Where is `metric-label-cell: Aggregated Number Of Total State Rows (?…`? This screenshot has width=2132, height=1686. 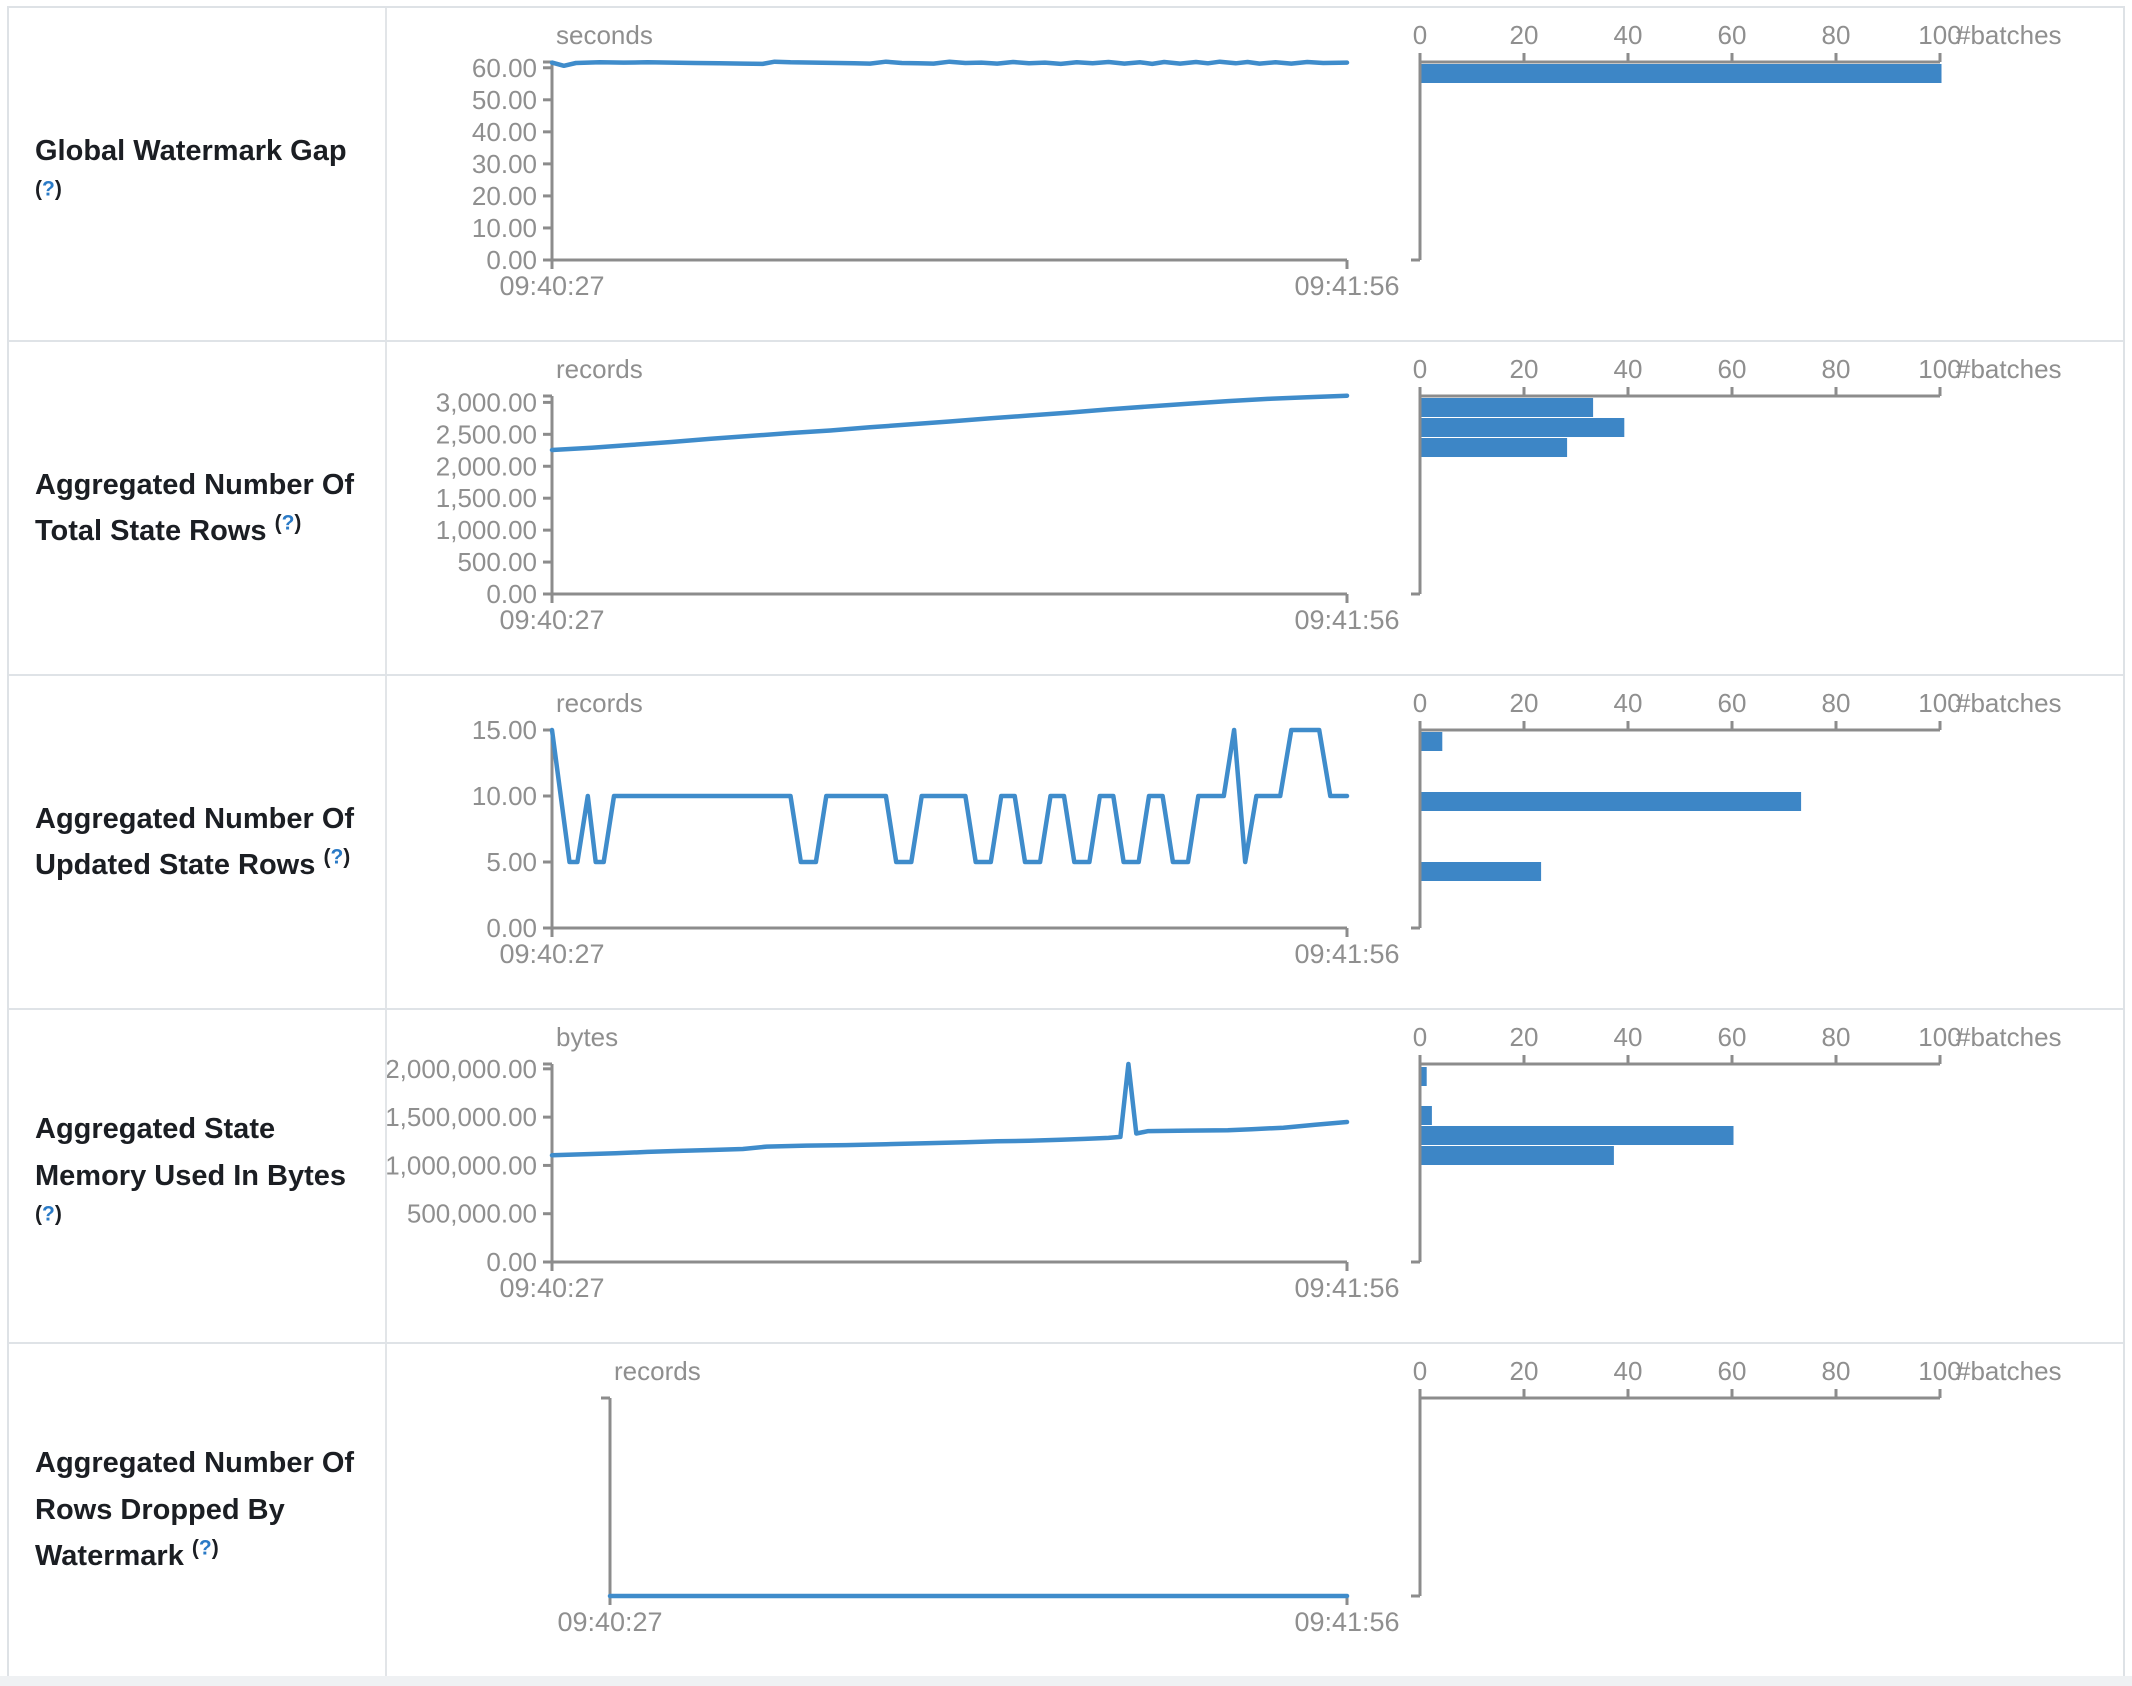 metric-label-cell: Aggregated Number Of Total State Rows (?… is located at coordinates (198, 508).